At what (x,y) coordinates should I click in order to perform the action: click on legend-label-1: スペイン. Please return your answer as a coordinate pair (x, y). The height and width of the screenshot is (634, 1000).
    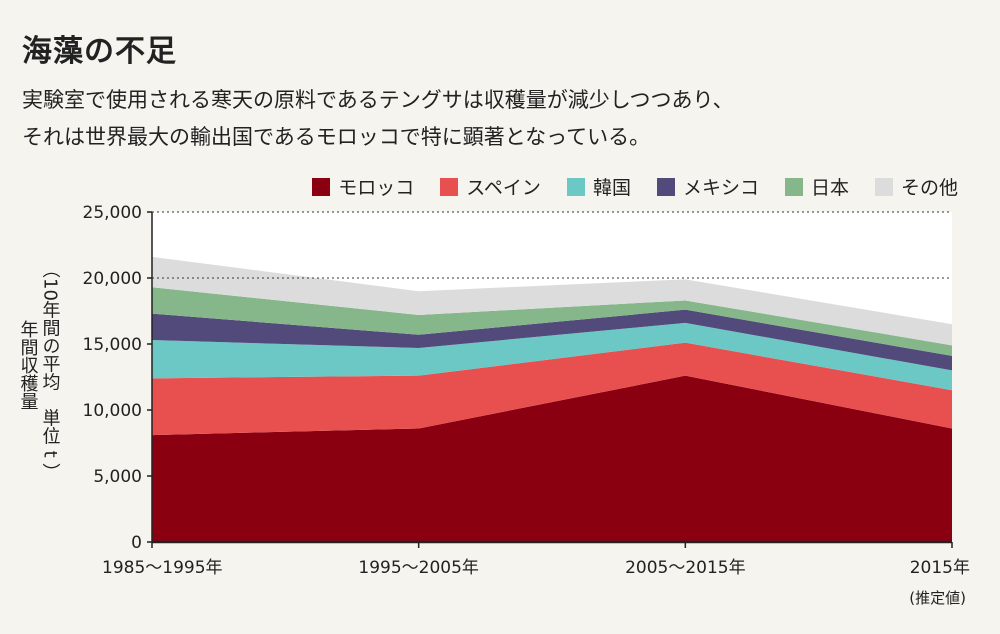
    Looking at the image, I should click on (503, 188).